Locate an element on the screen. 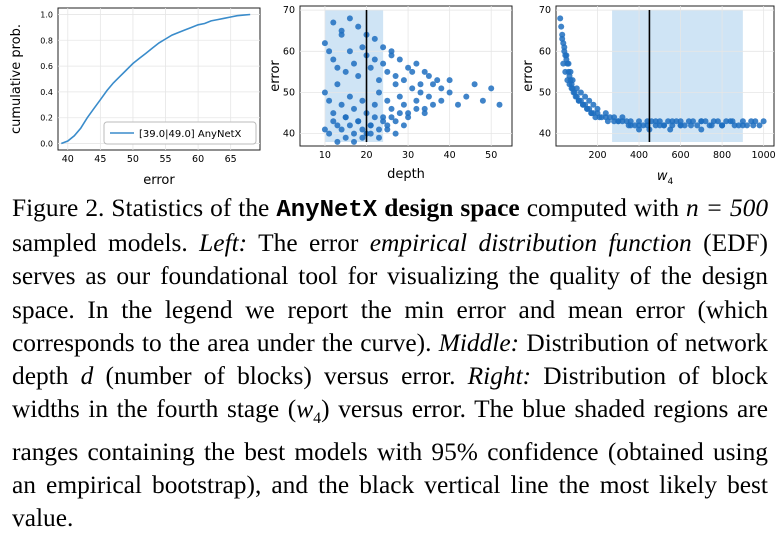 The image size is (778, 548). w4-x-tick-label: 1000 is located at coordinates (764, 155).